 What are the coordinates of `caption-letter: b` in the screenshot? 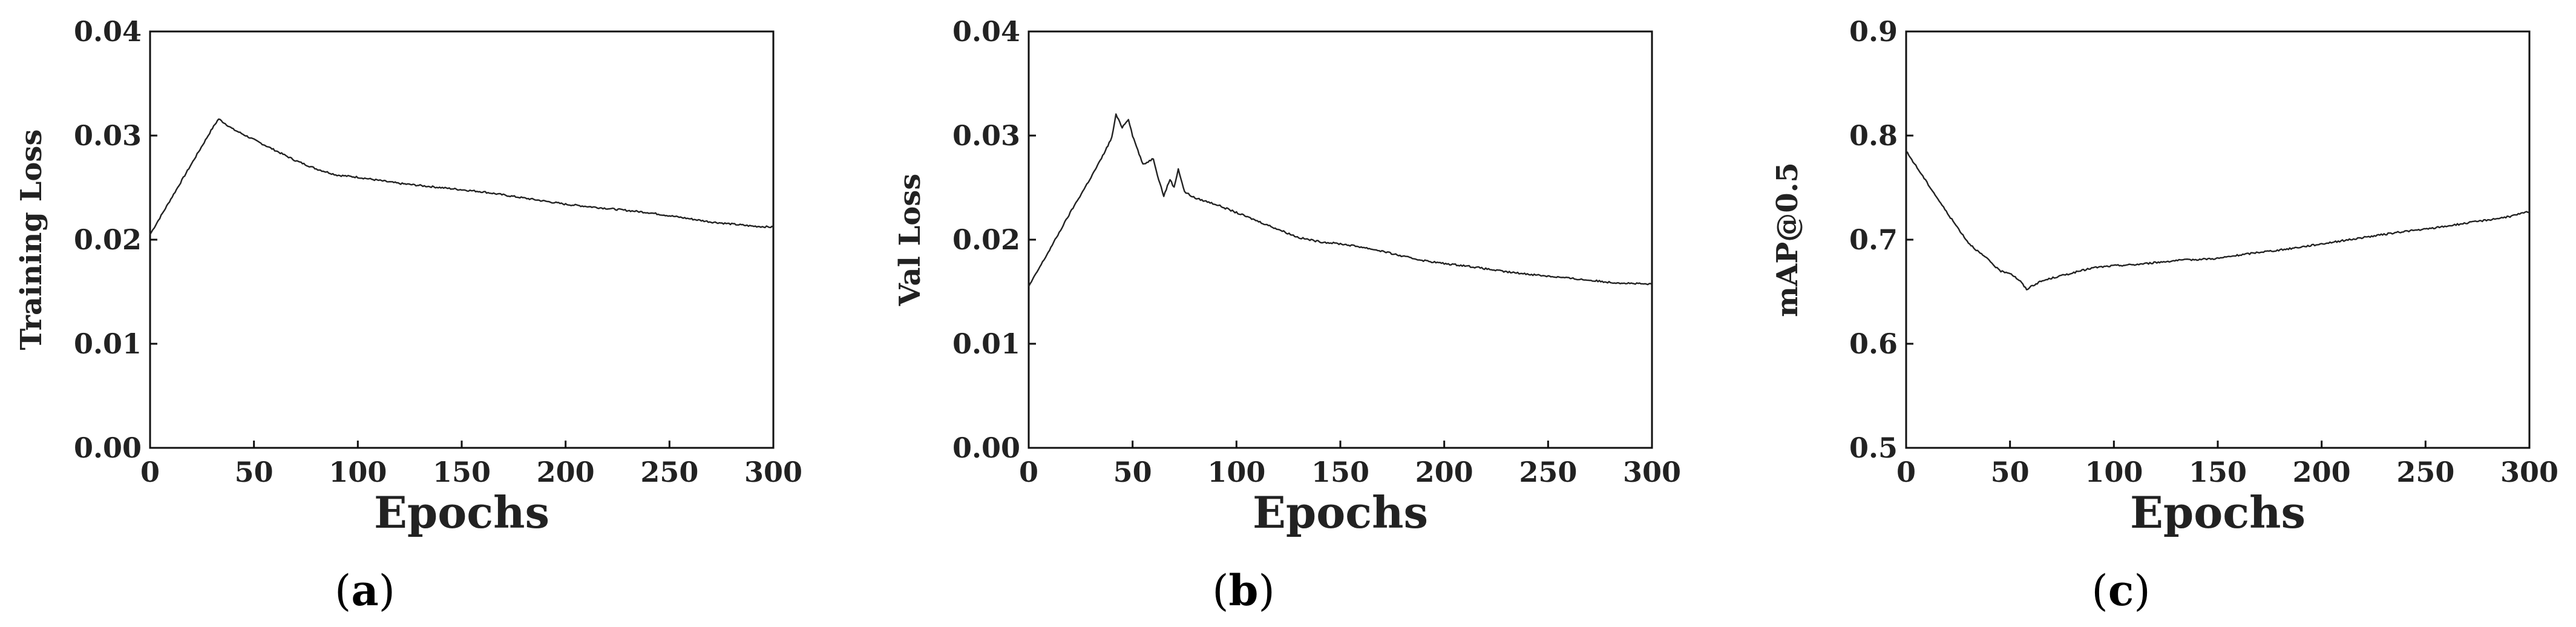 It's located at (1244, 590).